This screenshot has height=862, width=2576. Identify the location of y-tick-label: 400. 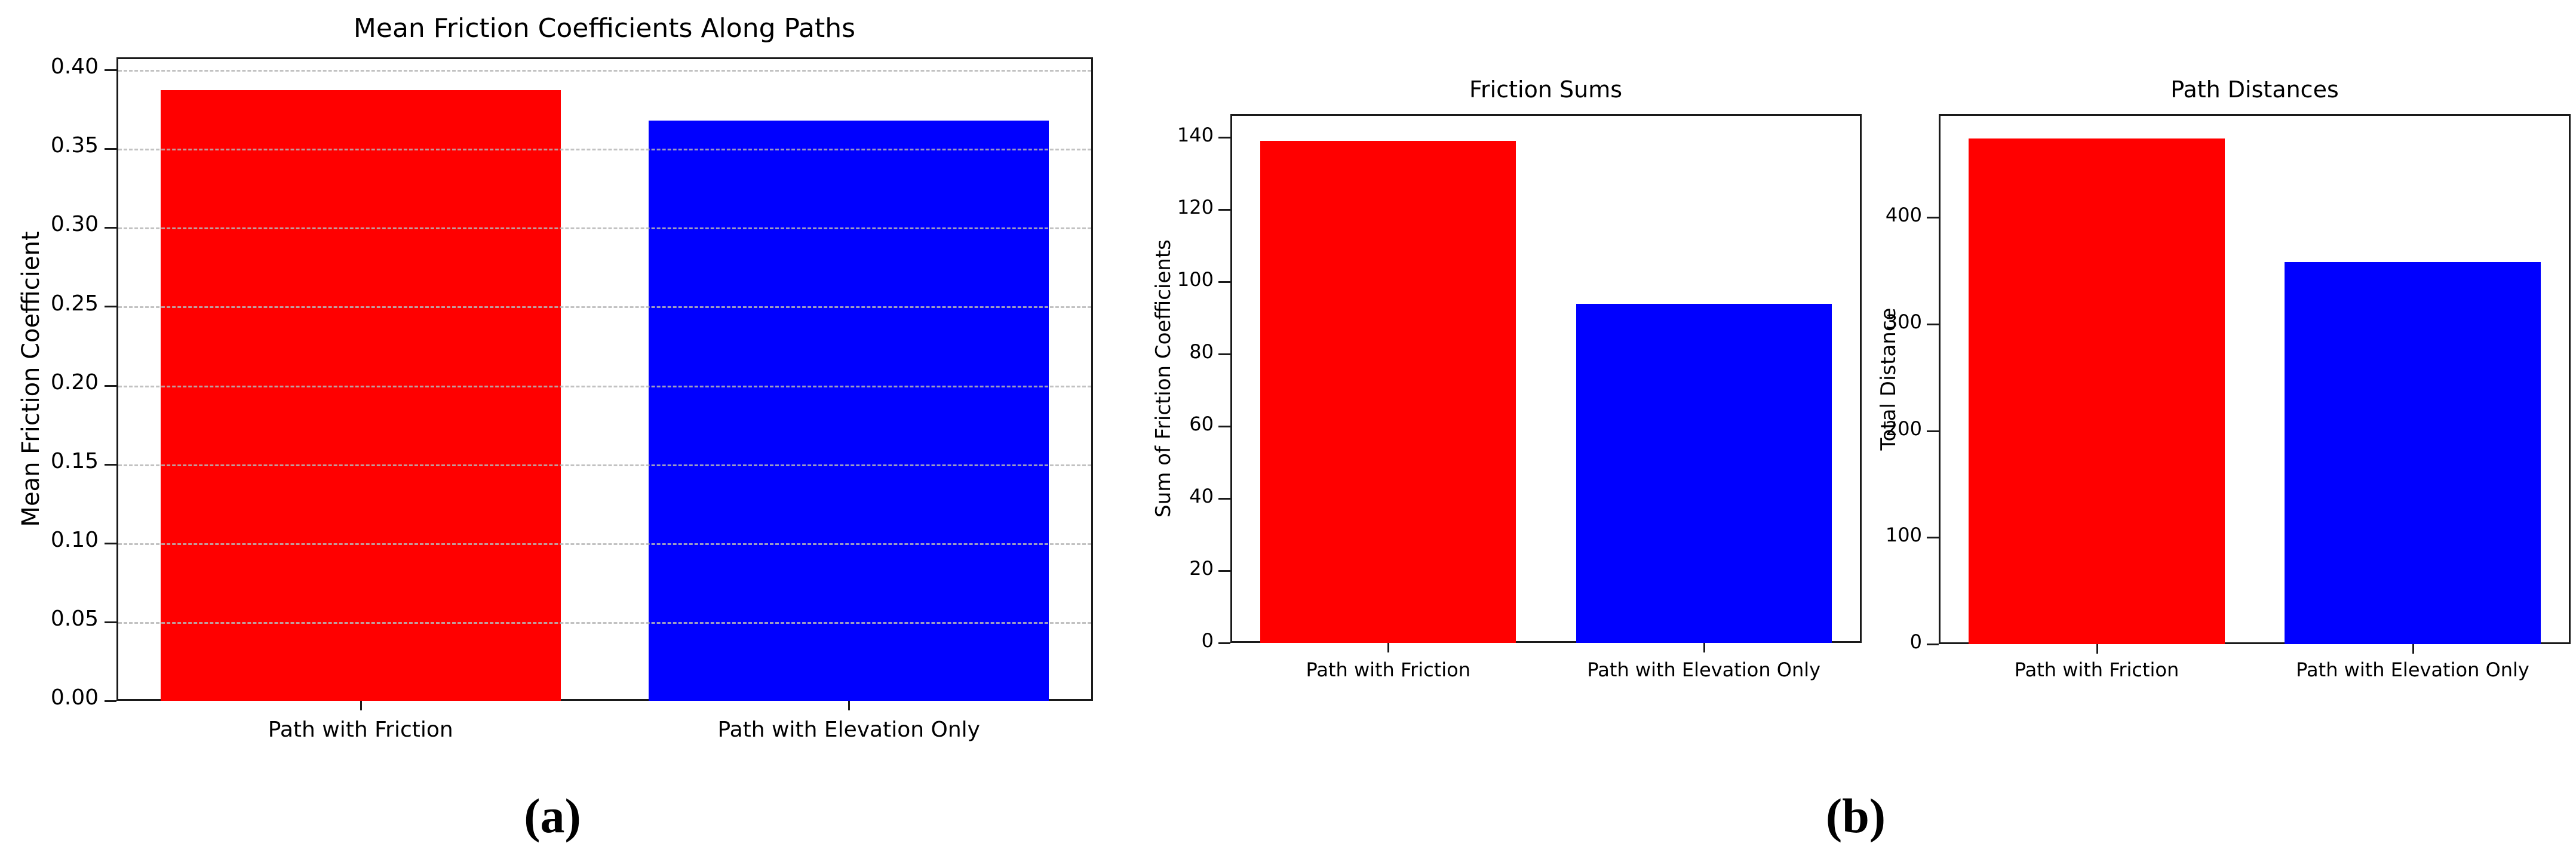
(1903, 215).